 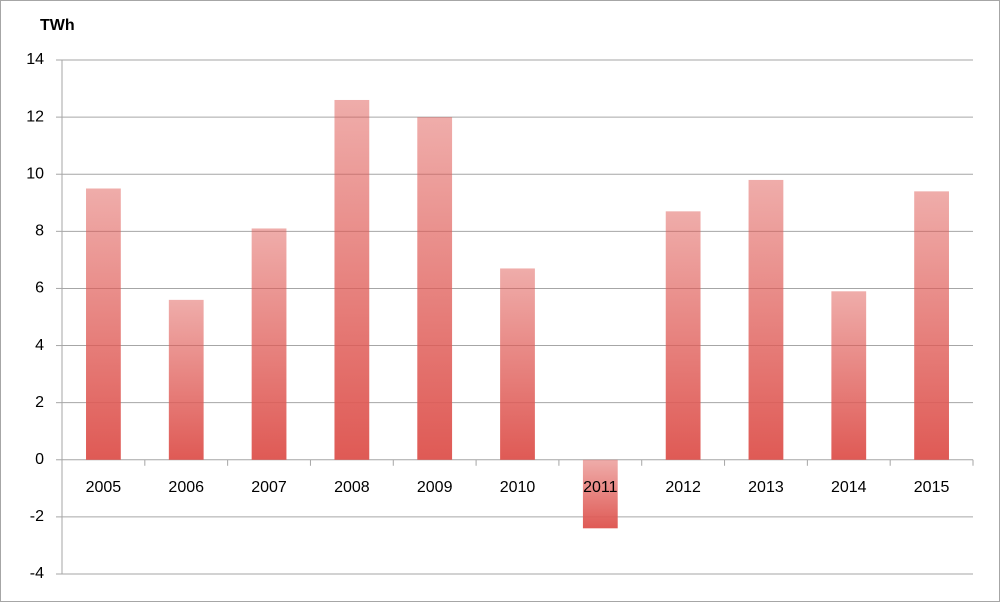 I want to click on x-tick-label: 2007, so click(x=269, y=487).